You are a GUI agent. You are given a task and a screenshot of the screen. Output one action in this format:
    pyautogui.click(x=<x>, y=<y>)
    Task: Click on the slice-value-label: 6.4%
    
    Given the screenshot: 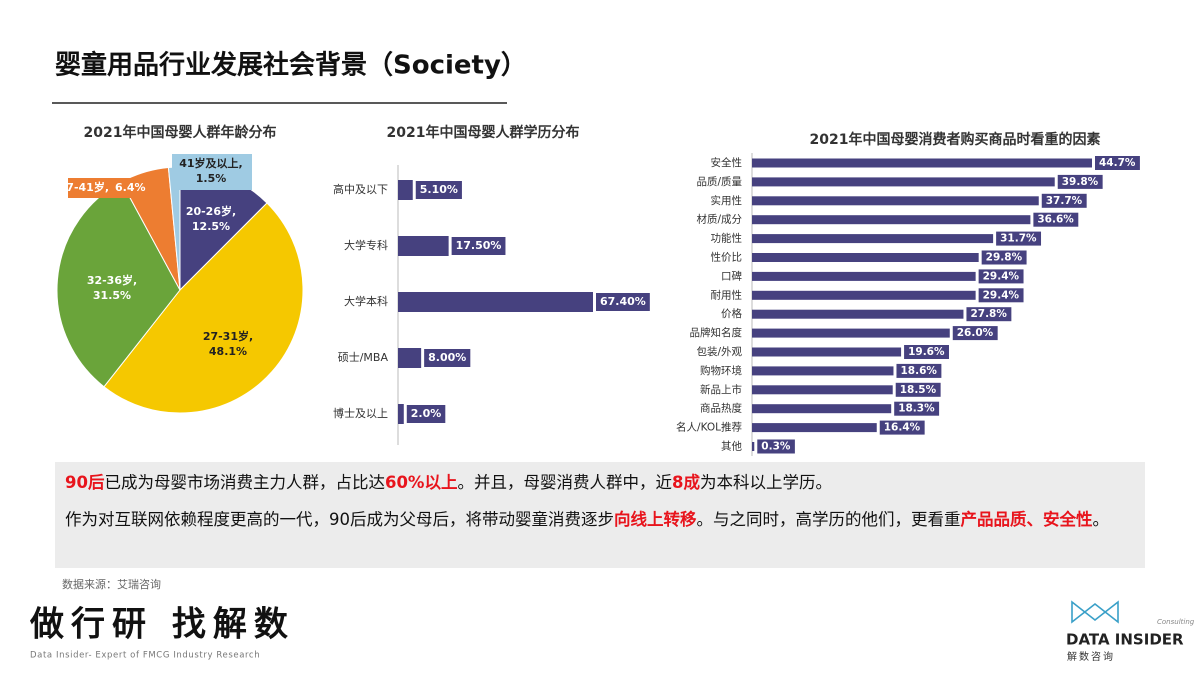 What is the action you would take?
    pyautogui.click(x=130, y=187)
    